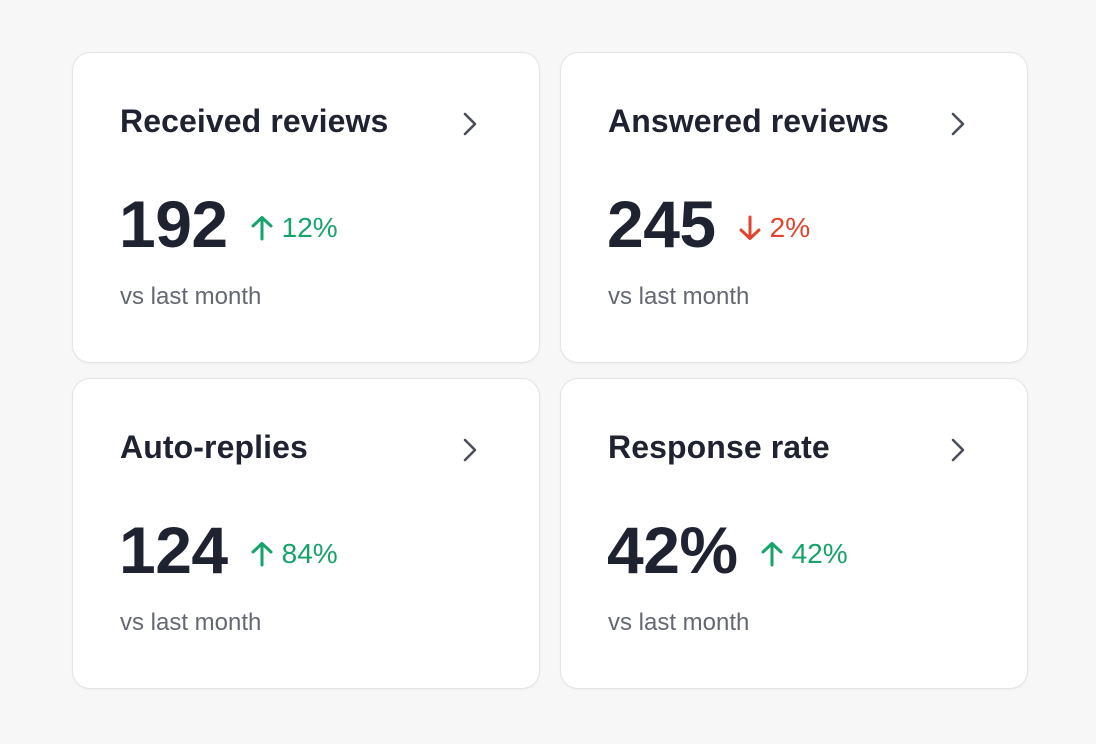 The height and width of the screenshot is (744, 1096). What do you see at coordinates (309, 227) in the screenshot?
I see `trend-value: 12%` at bounding box center [309, 227].